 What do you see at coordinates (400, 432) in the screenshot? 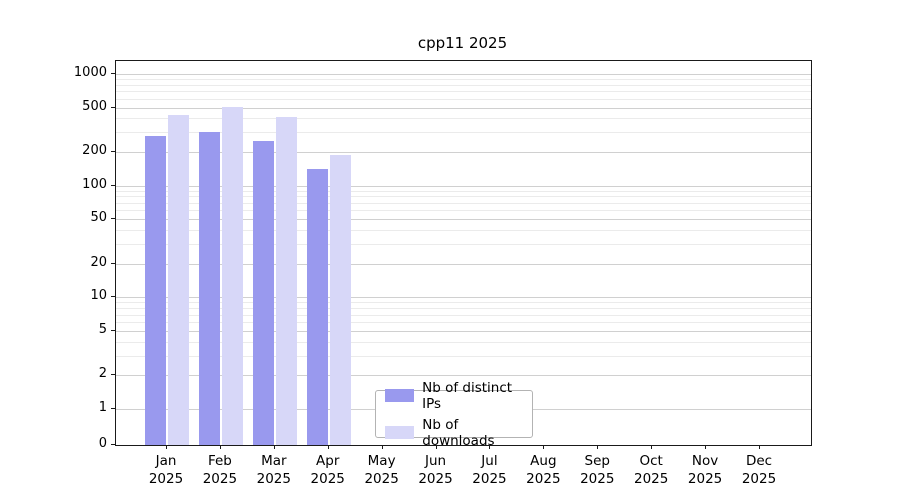
I see `legend-swatch-downloads` at bounding box center [400, 432].